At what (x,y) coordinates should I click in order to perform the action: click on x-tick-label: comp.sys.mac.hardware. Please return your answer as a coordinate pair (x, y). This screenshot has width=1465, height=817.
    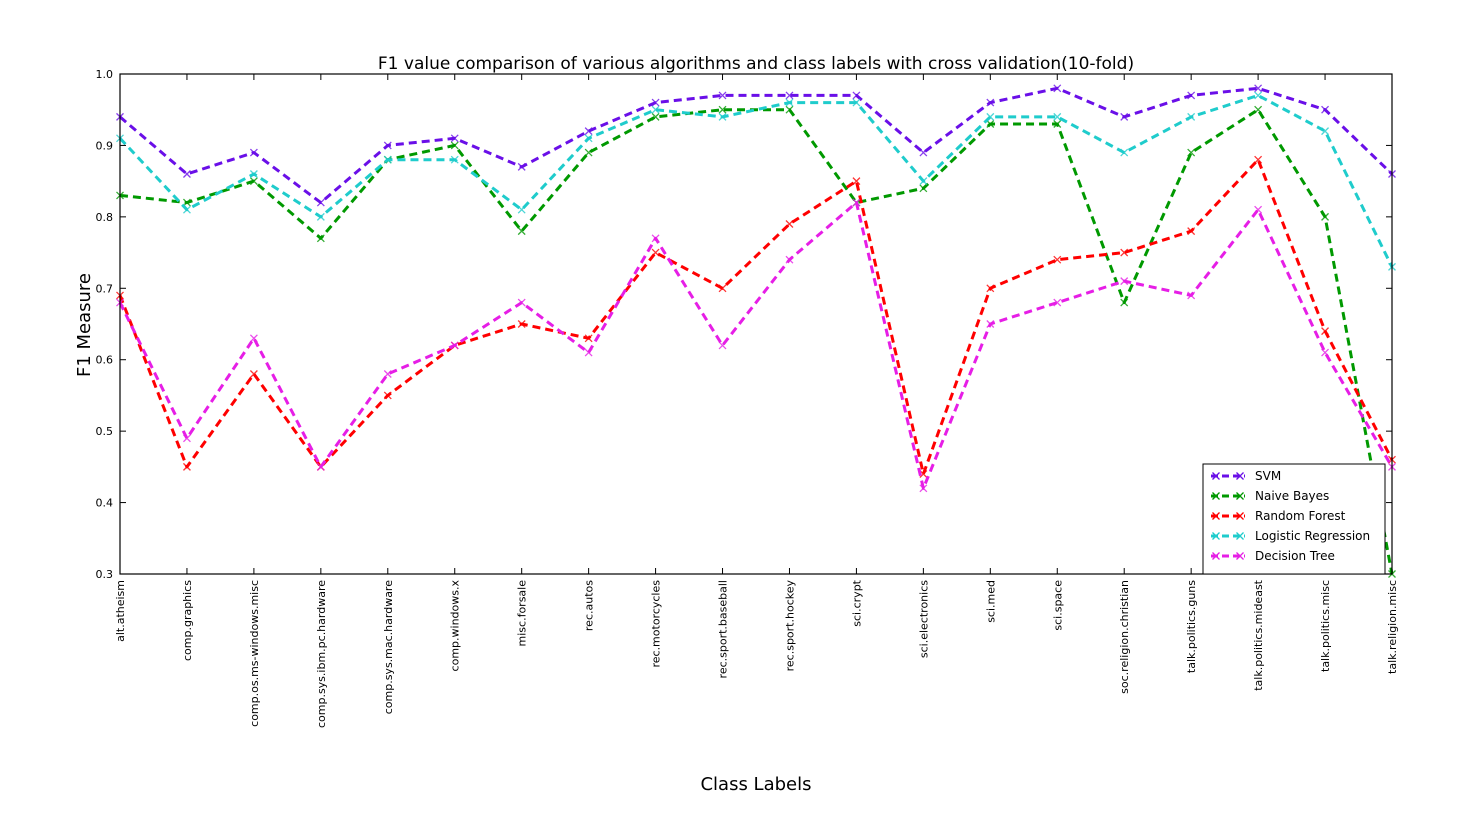
    Looking at the image, I should click on (388, 647).